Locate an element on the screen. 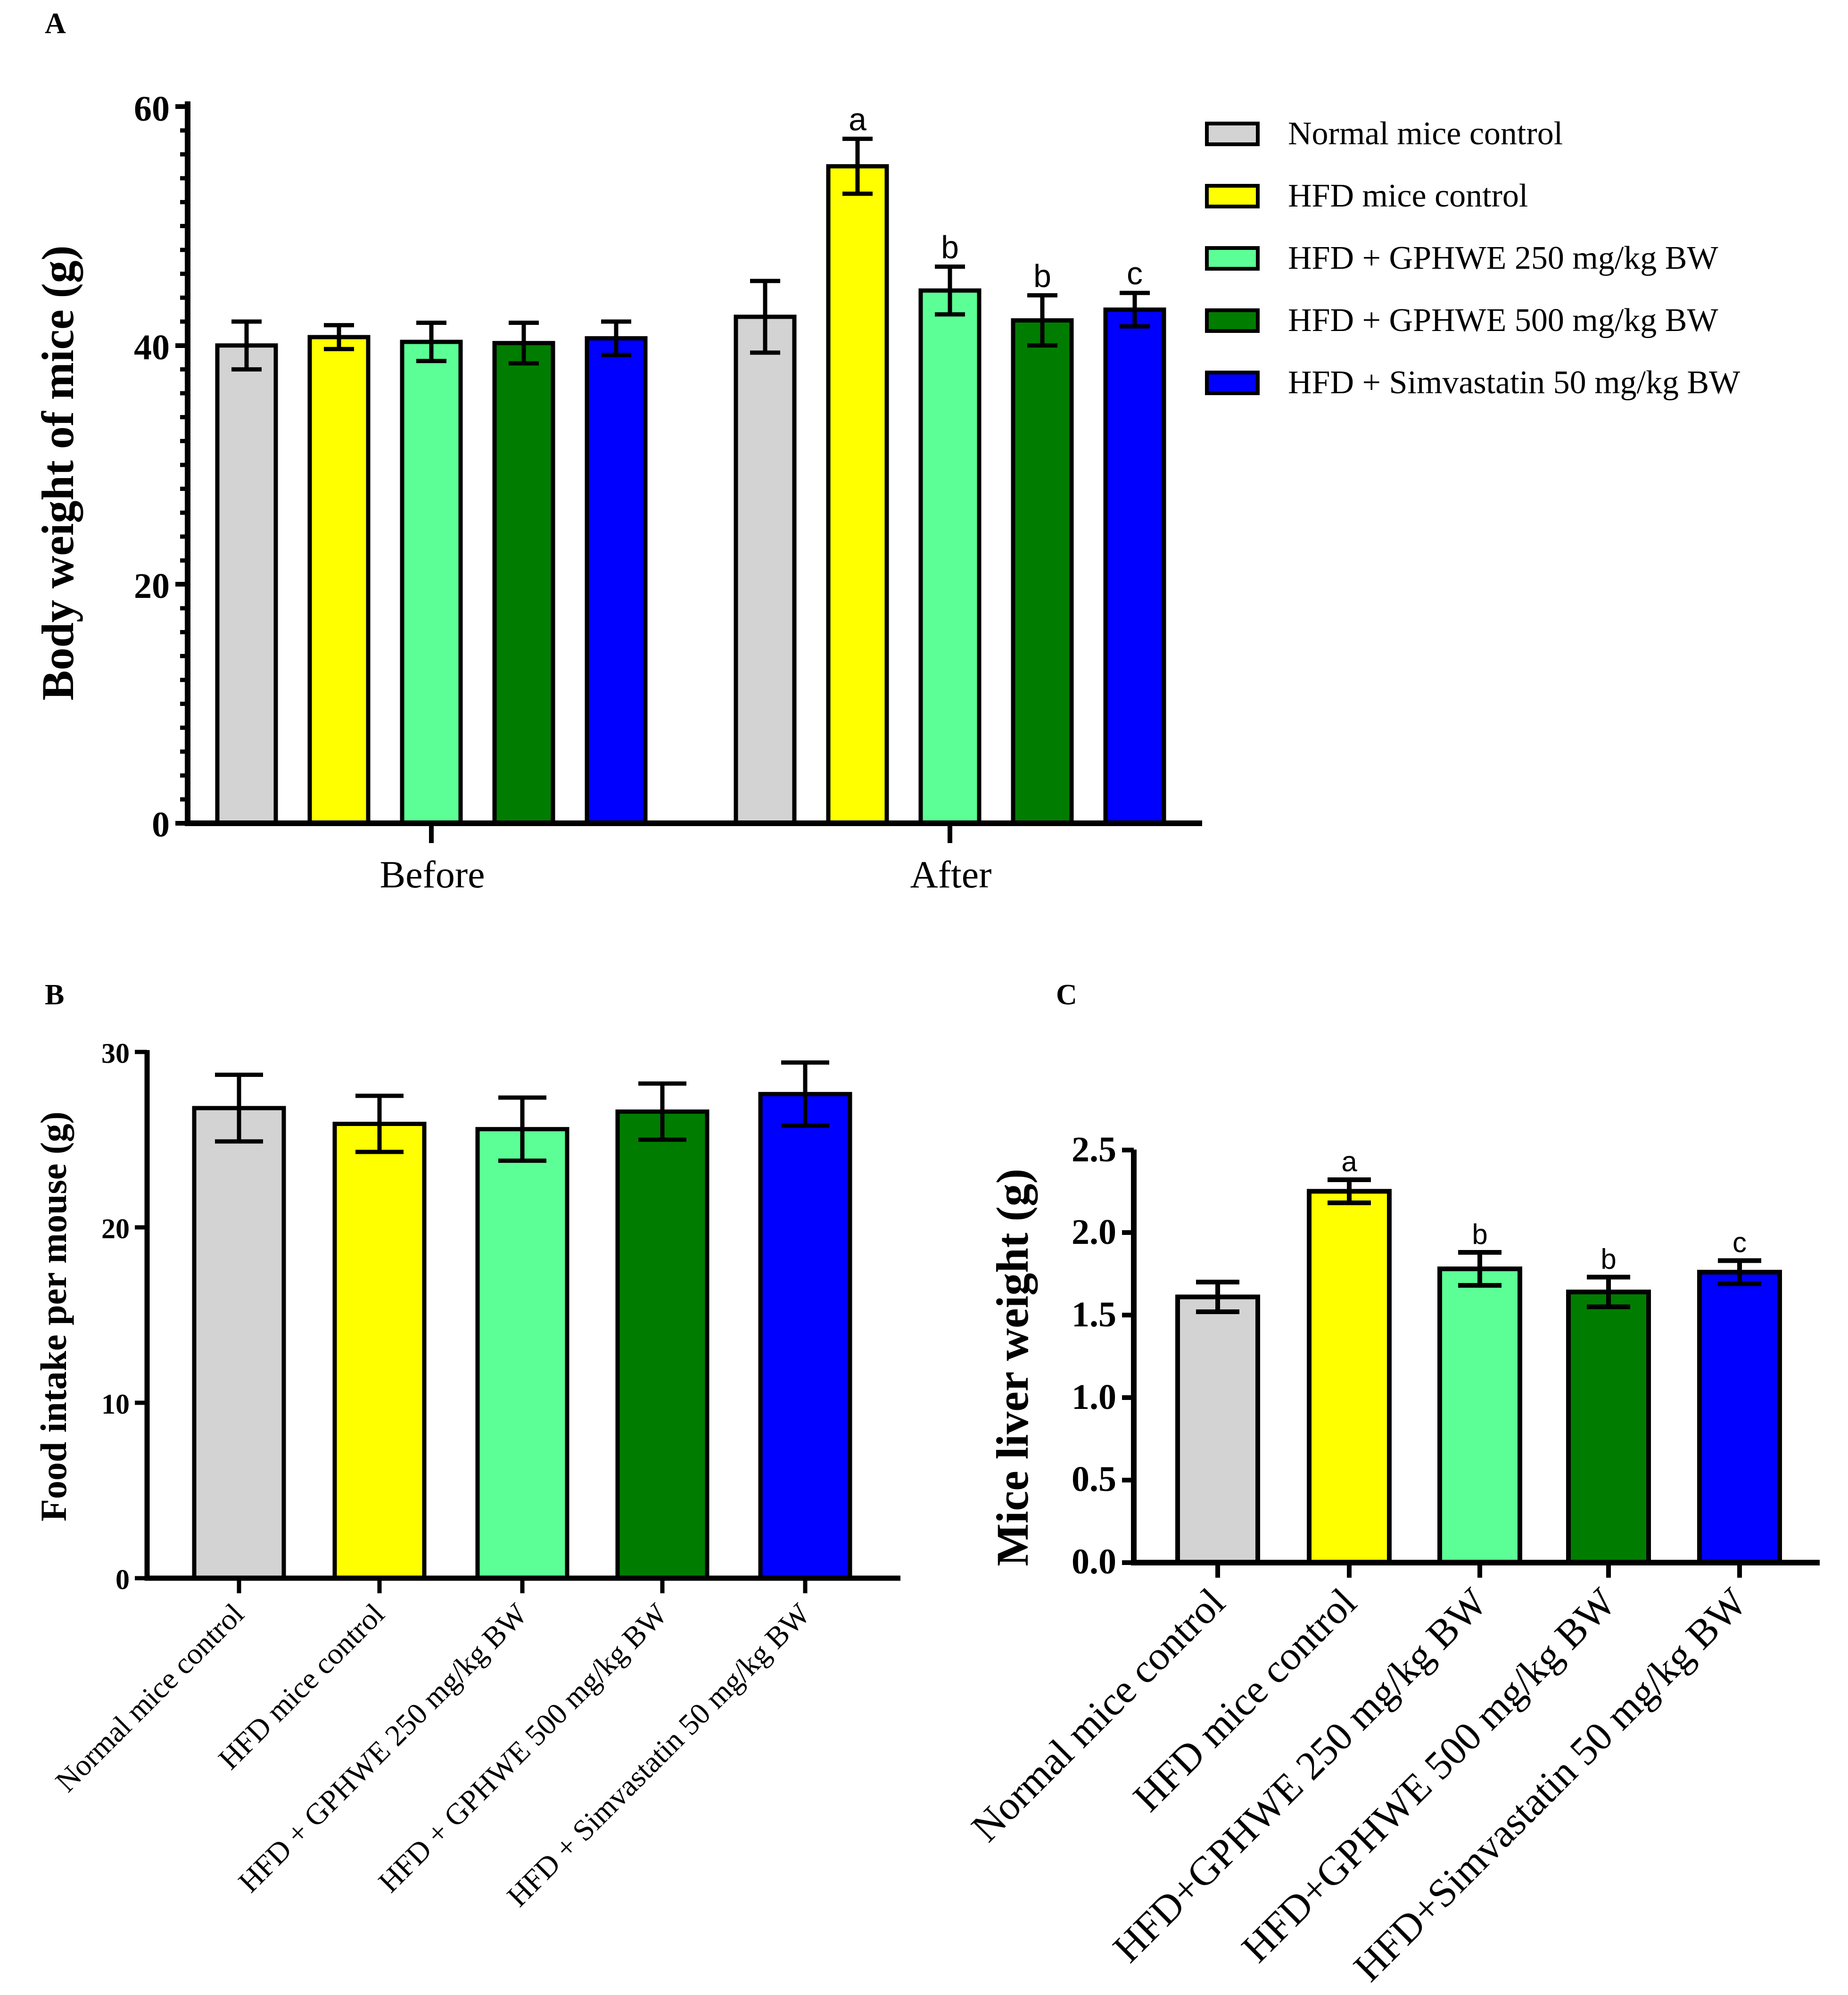  panel-b-y-tick-label: 20 is located at coordinates (115, 1228).